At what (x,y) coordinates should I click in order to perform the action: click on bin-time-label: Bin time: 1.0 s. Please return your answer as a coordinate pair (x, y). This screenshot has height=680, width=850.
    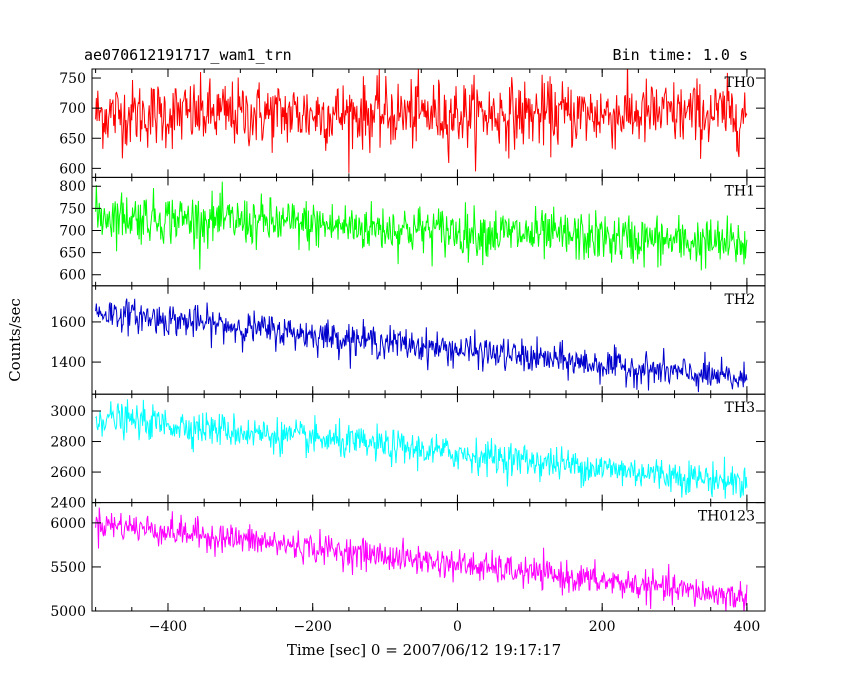
    Looking at the image, I should click on (680, 55).